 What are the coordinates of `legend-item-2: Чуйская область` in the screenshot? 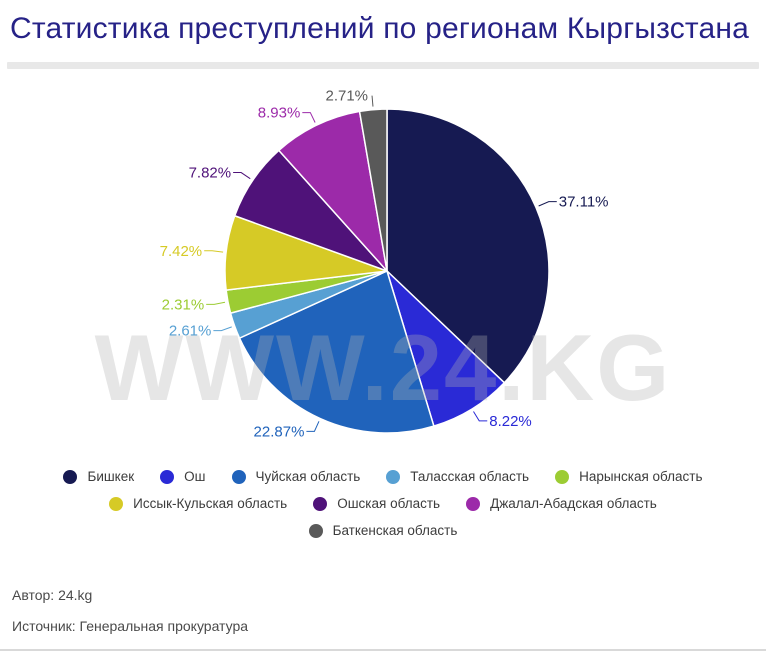 It's located at (296, 476).